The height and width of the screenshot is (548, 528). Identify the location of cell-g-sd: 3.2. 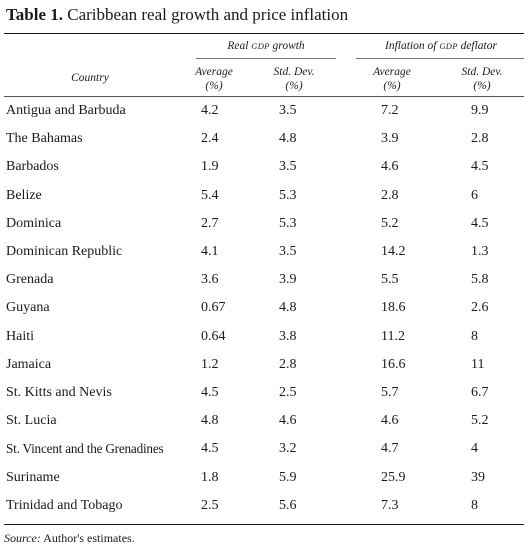
(288, 448).